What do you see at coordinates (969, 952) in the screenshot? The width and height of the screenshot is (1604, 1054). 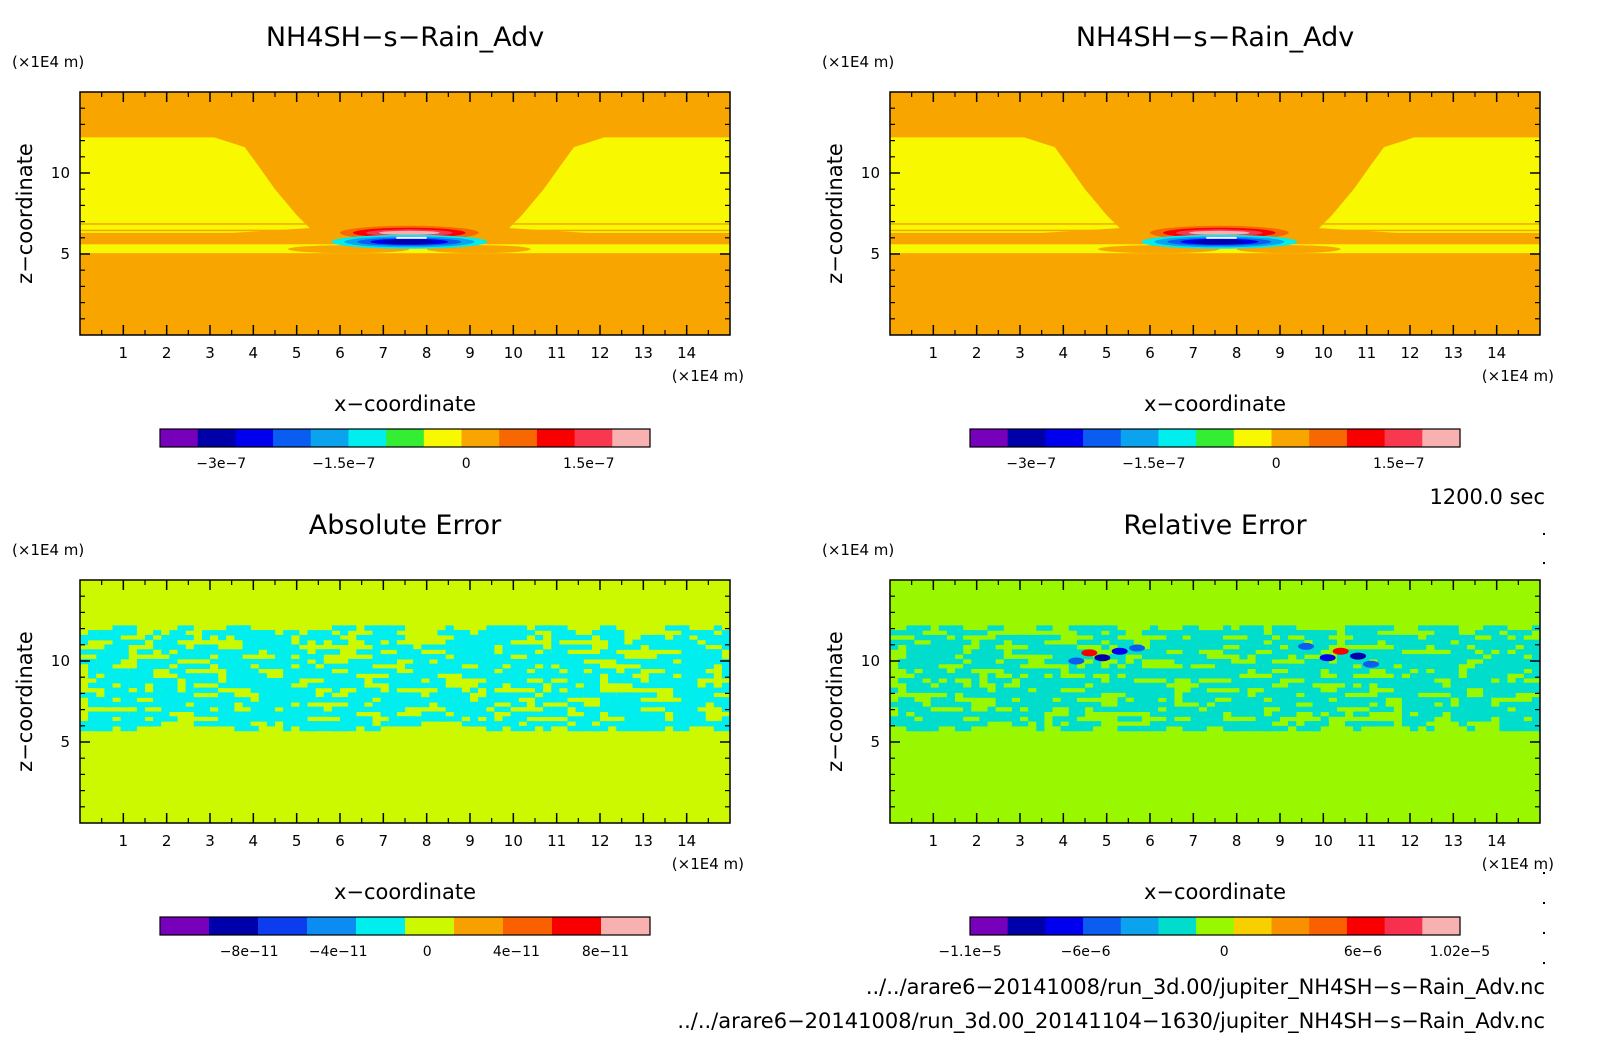 I see `colorbar-tick-label: −1.1e−5` at bounding box center [969, 952].